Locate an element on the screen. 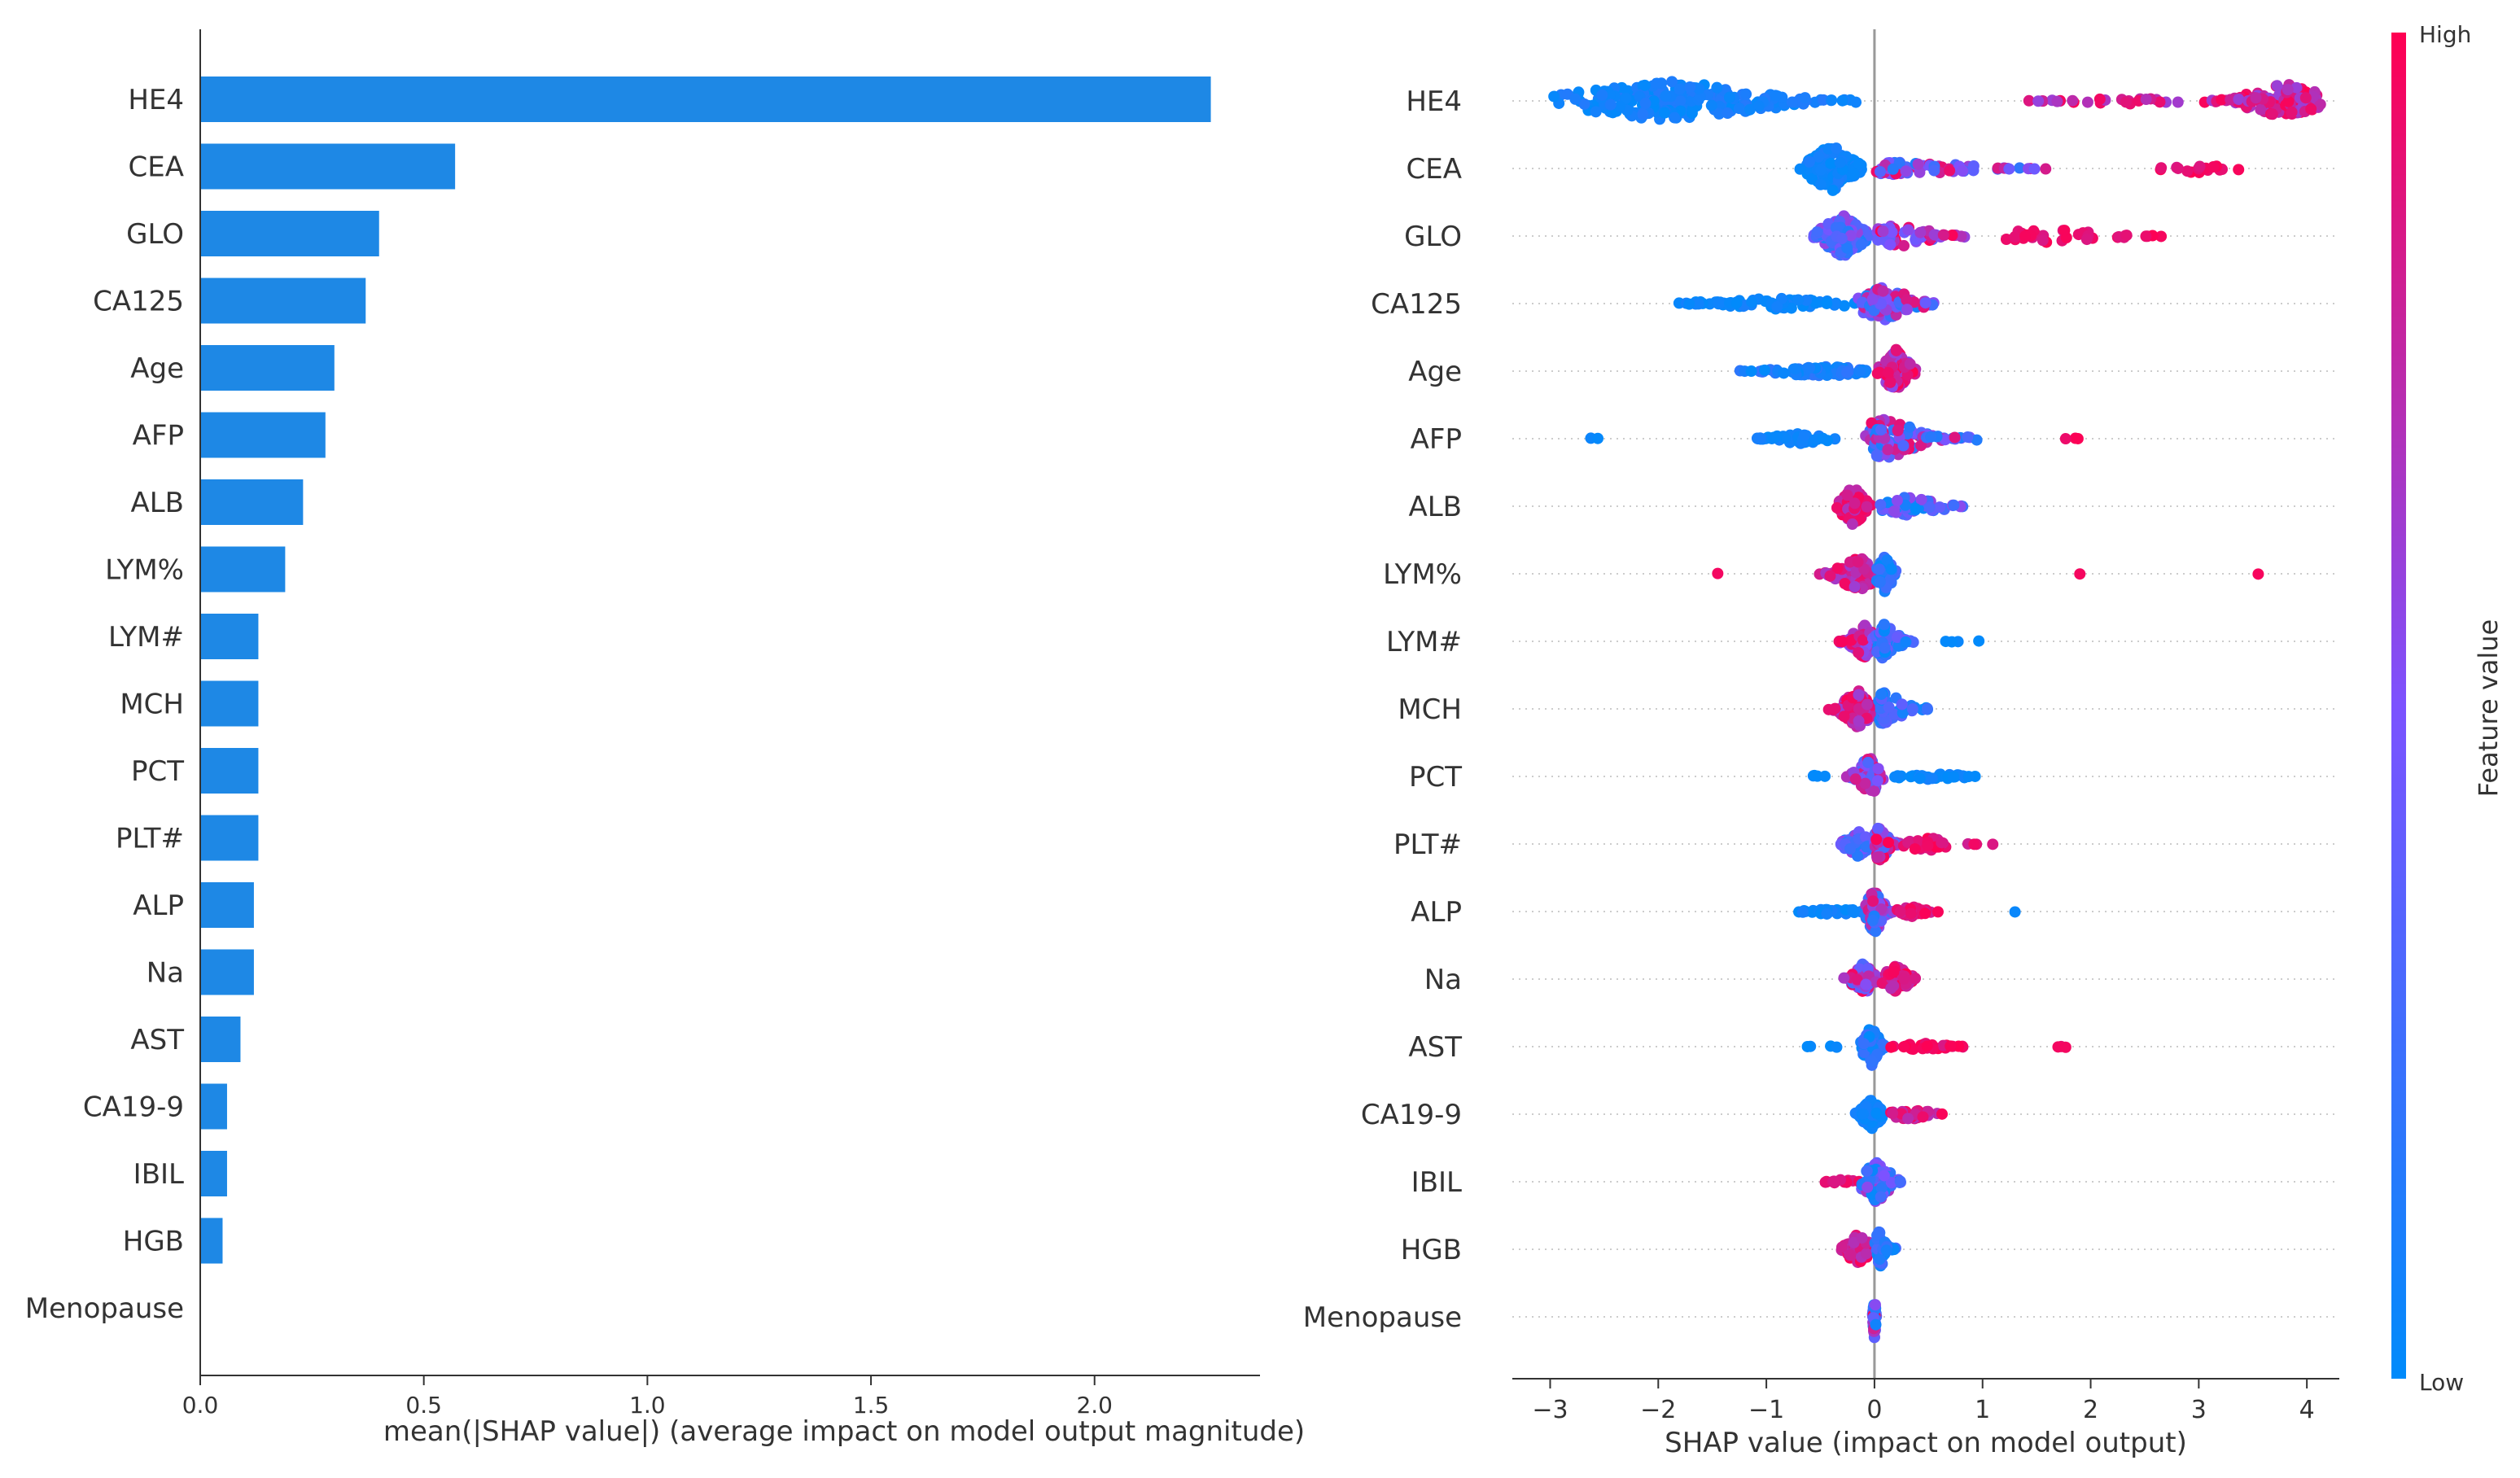 The image size is (2520, 1478). swarm-label-hgb: HGB is located at coordinates (1431, 1250).